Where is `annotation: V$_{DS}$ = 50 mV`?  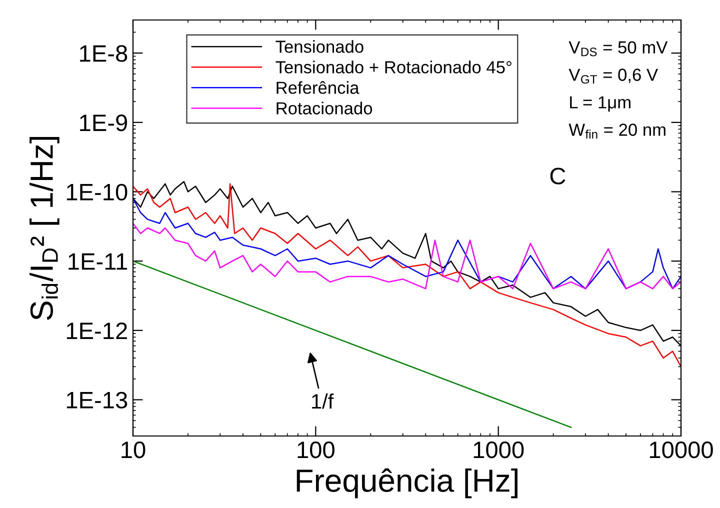 annotation: V$_{DS}$ = 50 mV is located at coordinates (618, 48).